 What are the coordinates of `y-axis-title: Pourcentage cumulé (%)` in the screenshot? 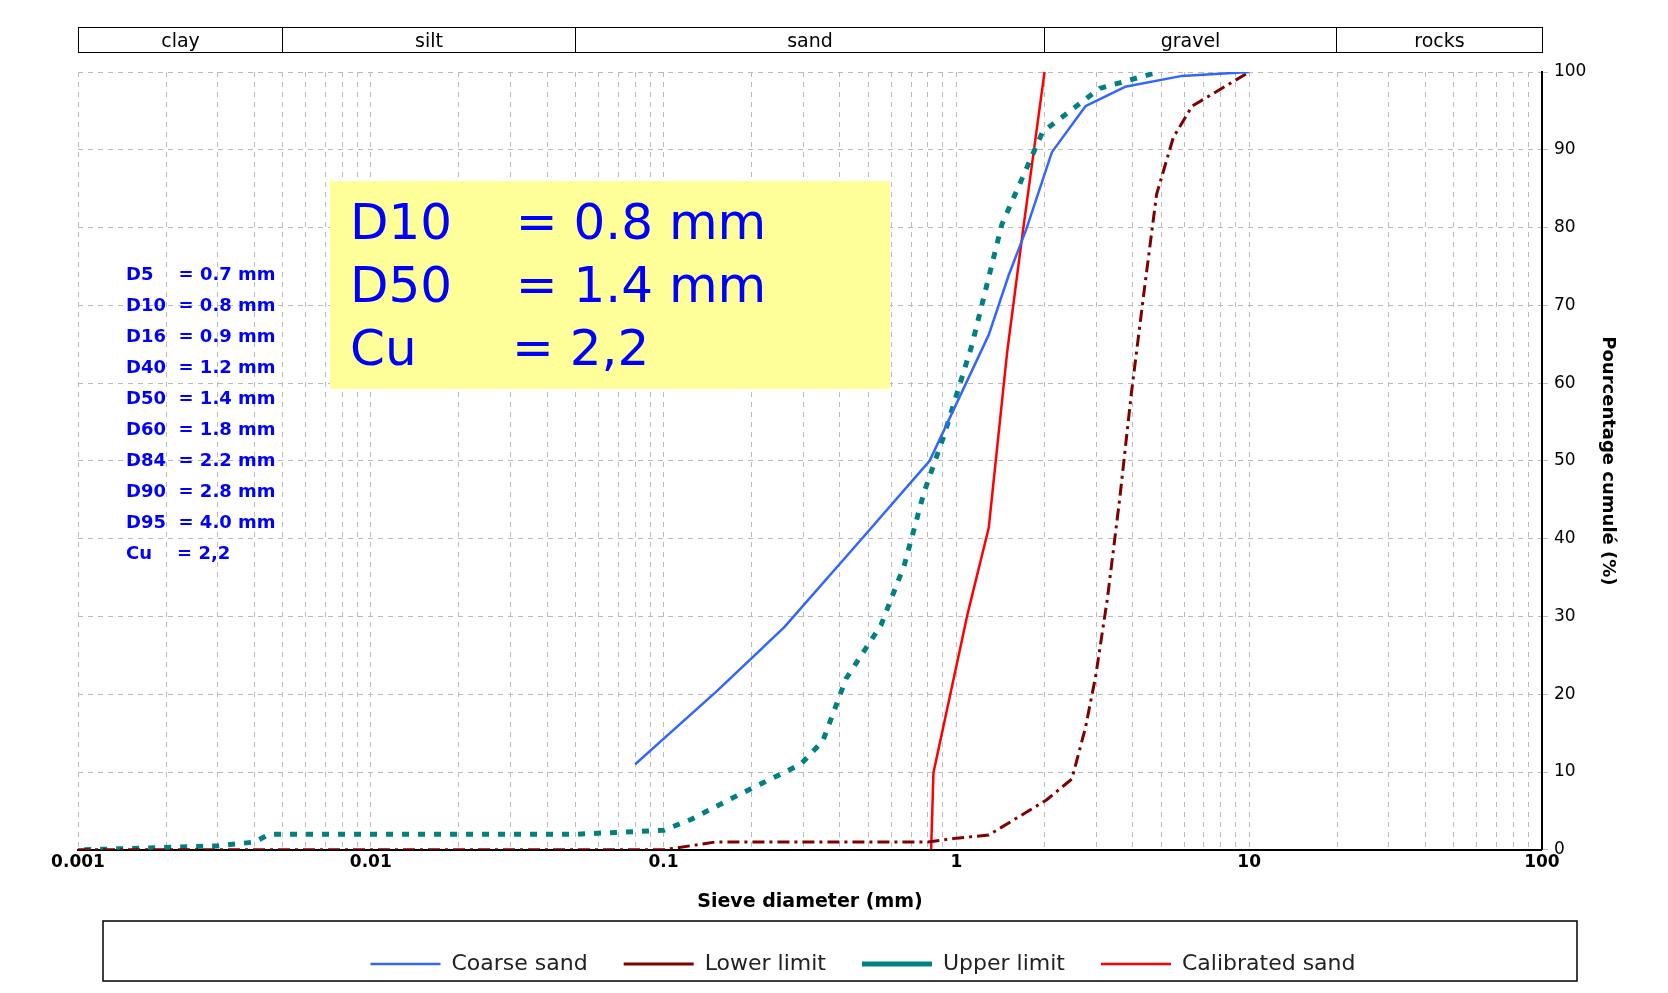 It's located at (1609, 461).